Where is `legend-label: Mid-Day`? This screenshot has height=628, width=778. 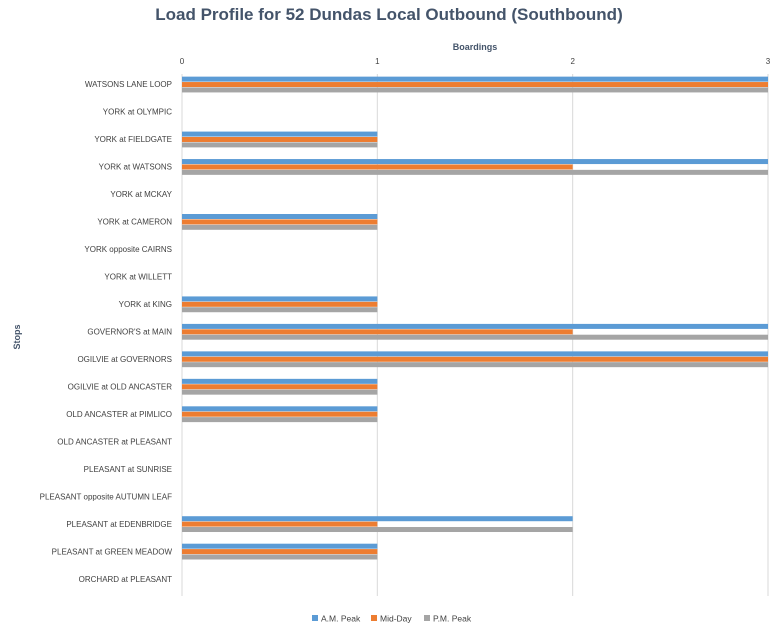
legend-label: Mid-Day is located at coordinates (396, 619).